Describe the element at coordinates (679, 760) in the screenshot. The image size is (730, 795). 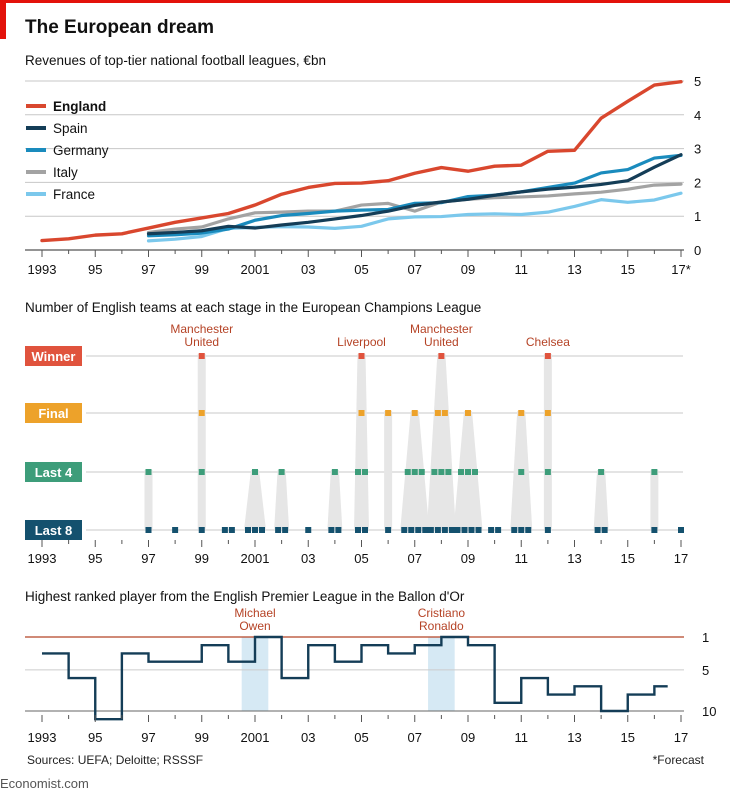
I see `forecast-note: *Forecast` at that location.